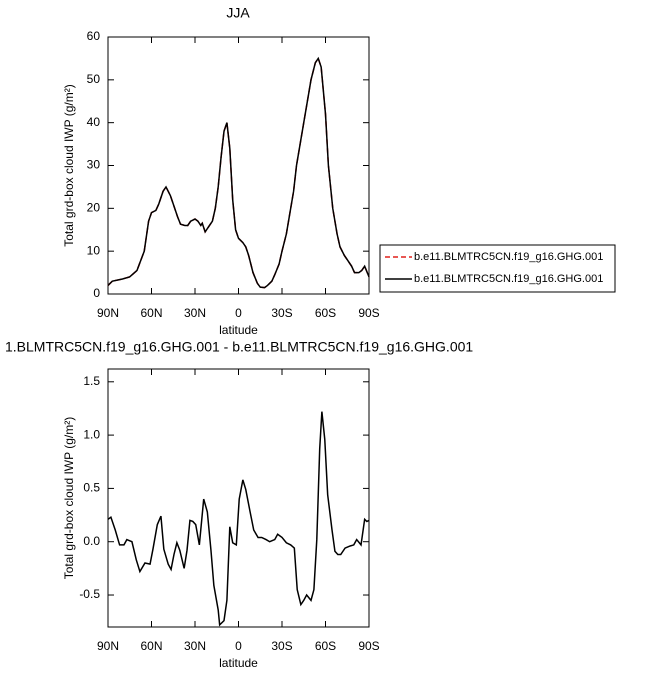  What do you see at coordinates (238, 13) in the screenshot?
I see `chart-title: JJA` at bounding box center [238, 13].